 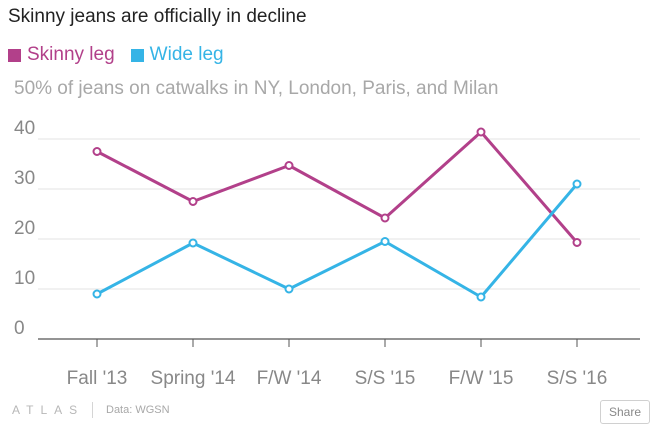 I want to click on y-tick-label: 20, so click(x=24, y=228).